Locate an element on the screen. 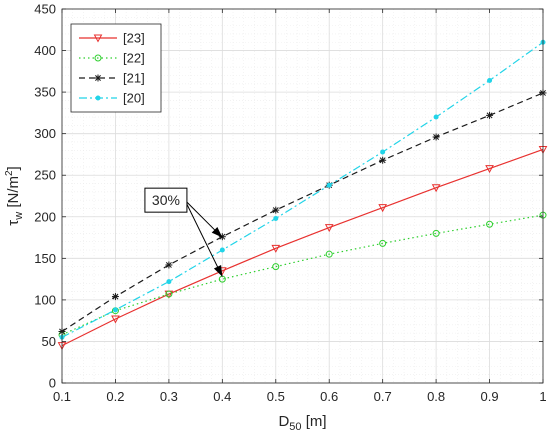  annotation-box is located at coordinates (166, 200).